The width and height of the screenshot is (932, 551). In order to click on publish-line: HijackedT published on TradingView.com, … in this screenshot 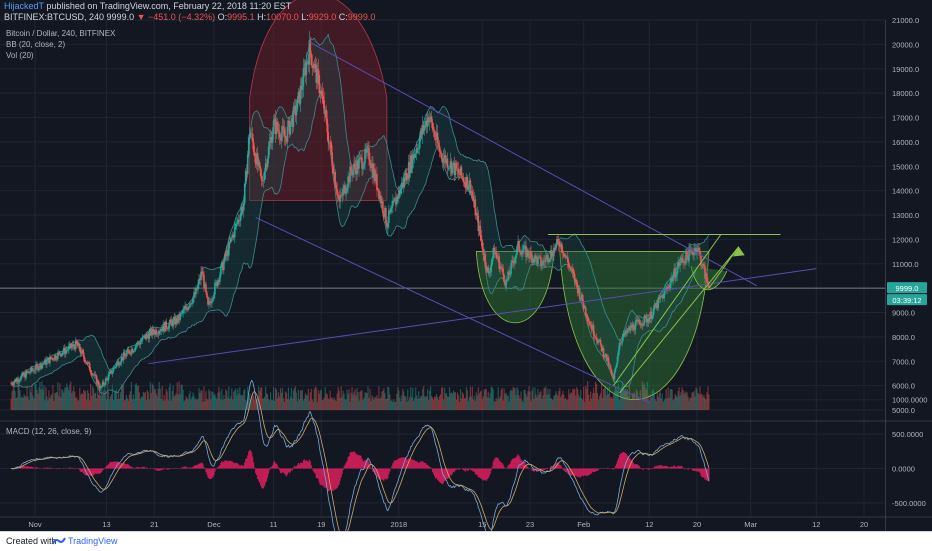, I will do `click(147, 6)`.